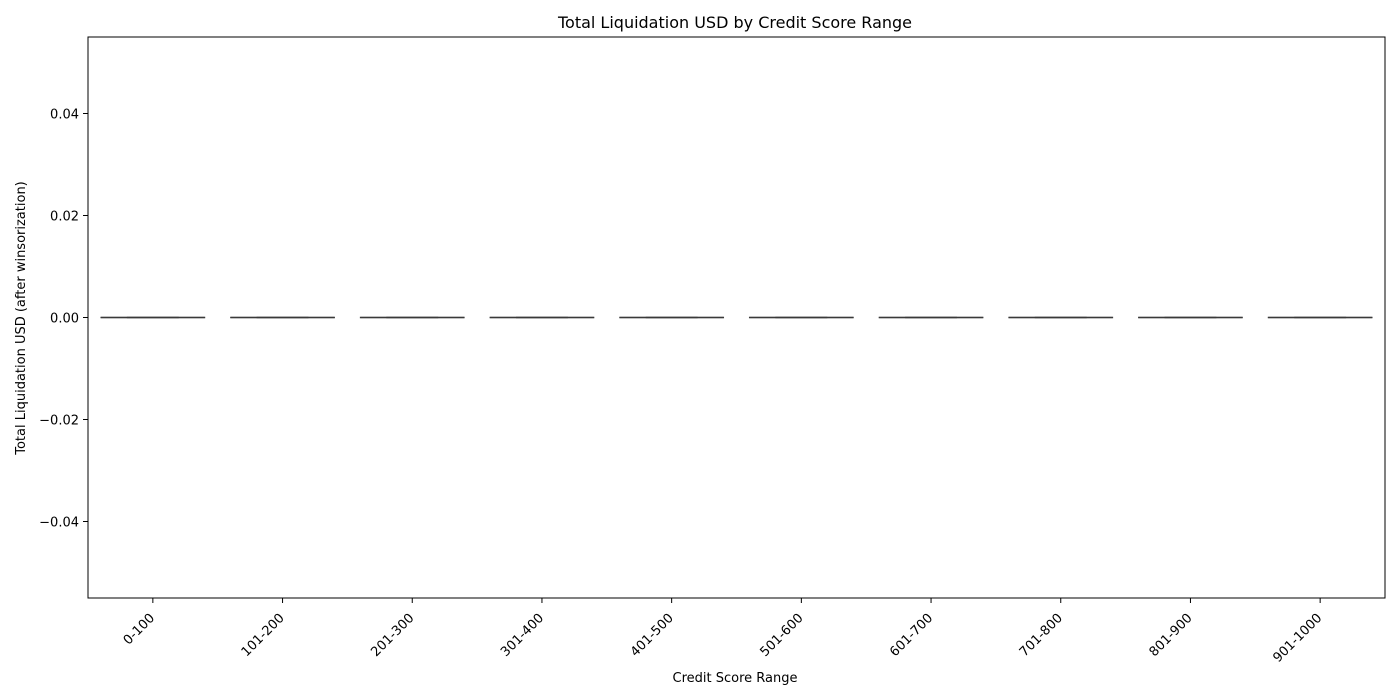 Image resolution: width=1400 pixels, height=700 pixels. I want to click on x-tick-label: 201-300, so click(392, 635).